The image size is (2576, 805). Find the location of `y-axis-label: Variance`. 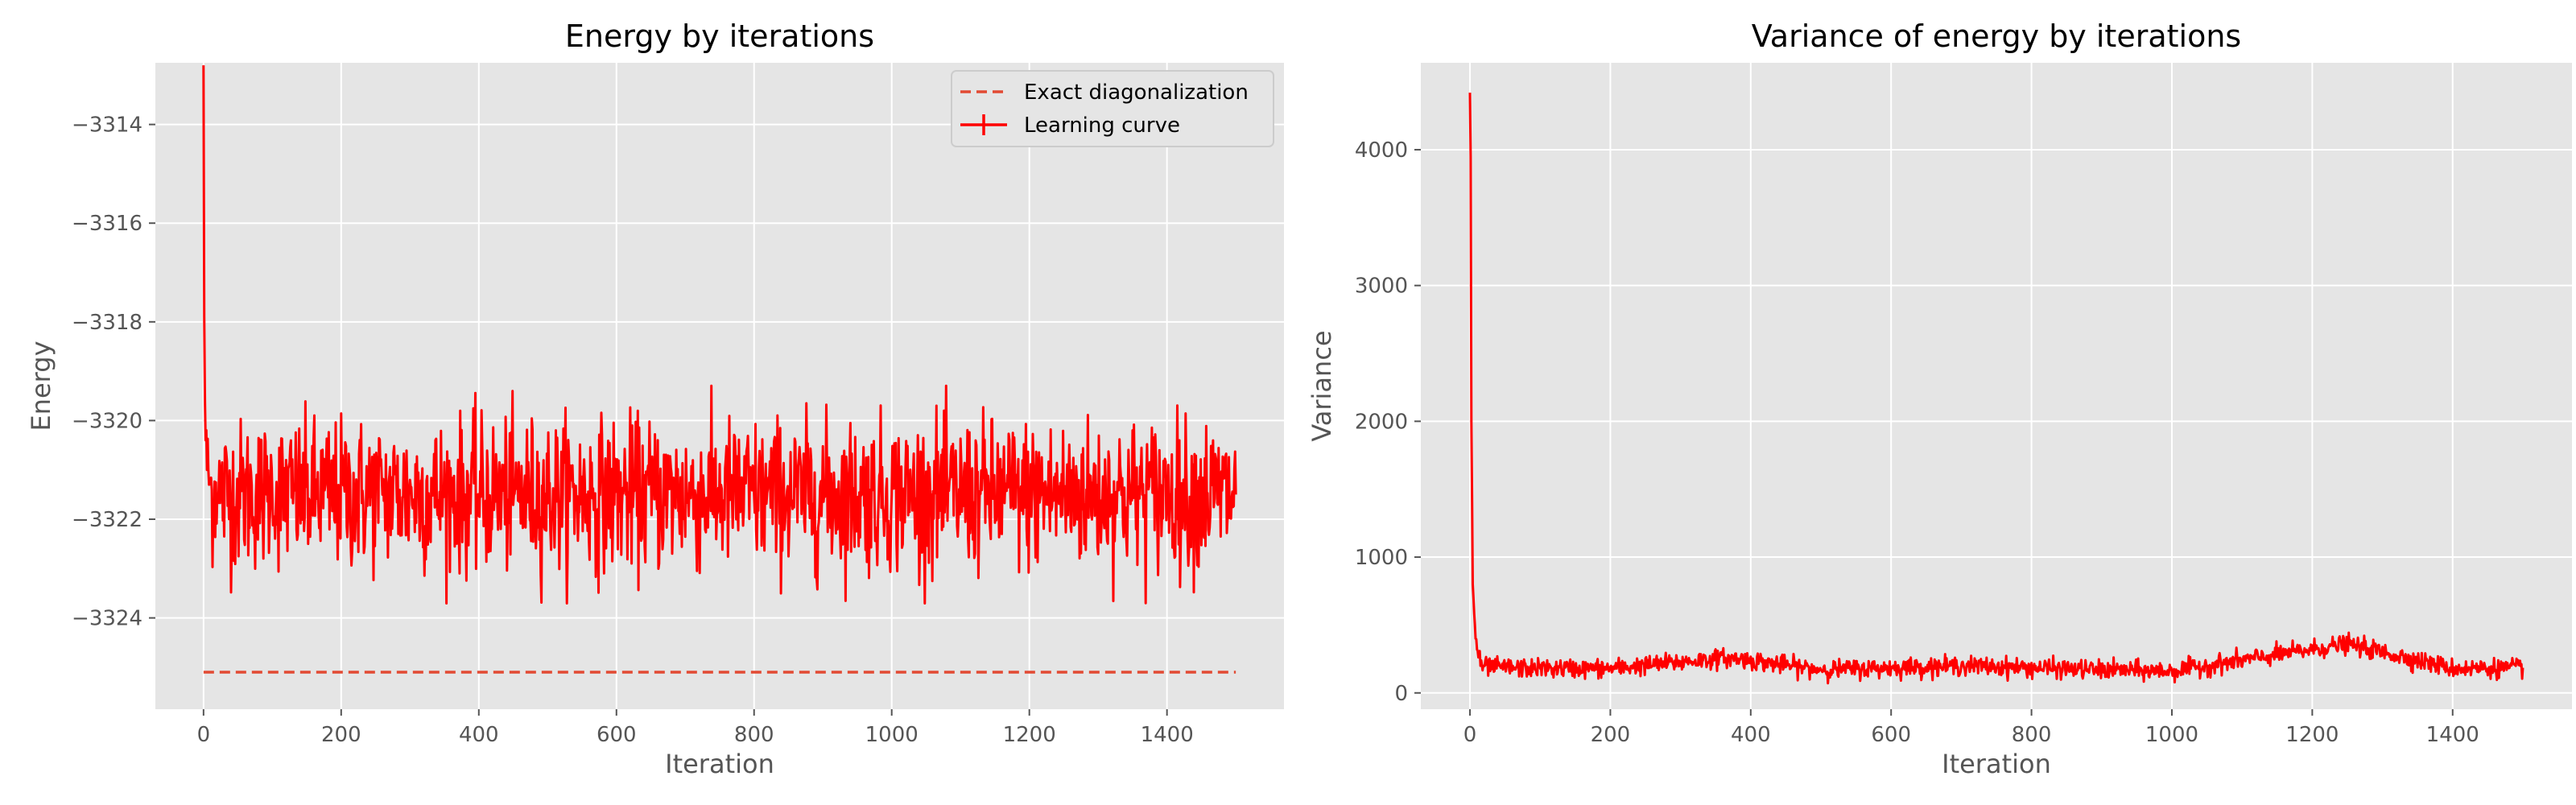

y-axis-label: Variance is located at coordinates (1322, 385).